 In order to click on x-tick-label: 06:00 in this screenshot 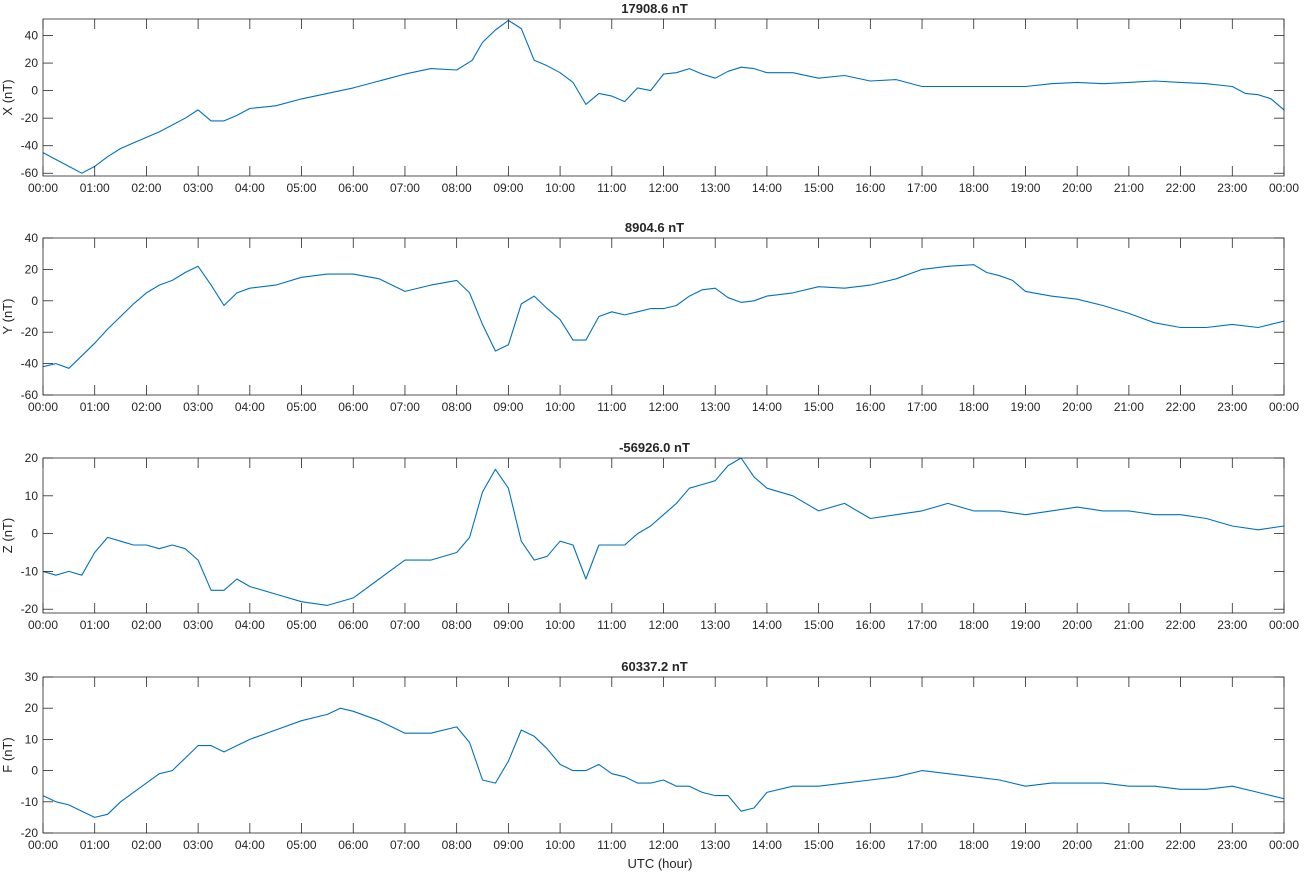, I will do `click(353, 845)`.